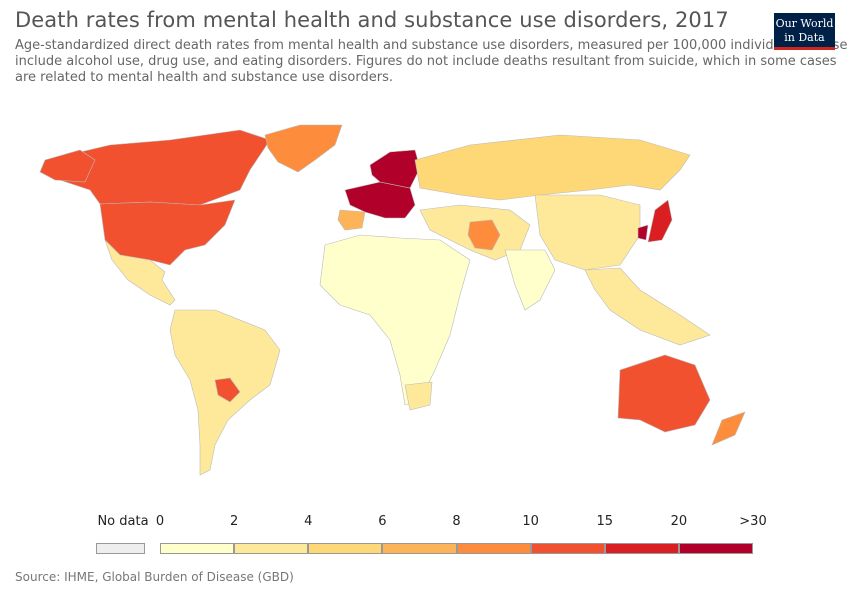 The image size is (850, 600). Describe the element at coordinates (530, 521) in the screenshot. I see `legend-tick-label-5: 10` at that location.